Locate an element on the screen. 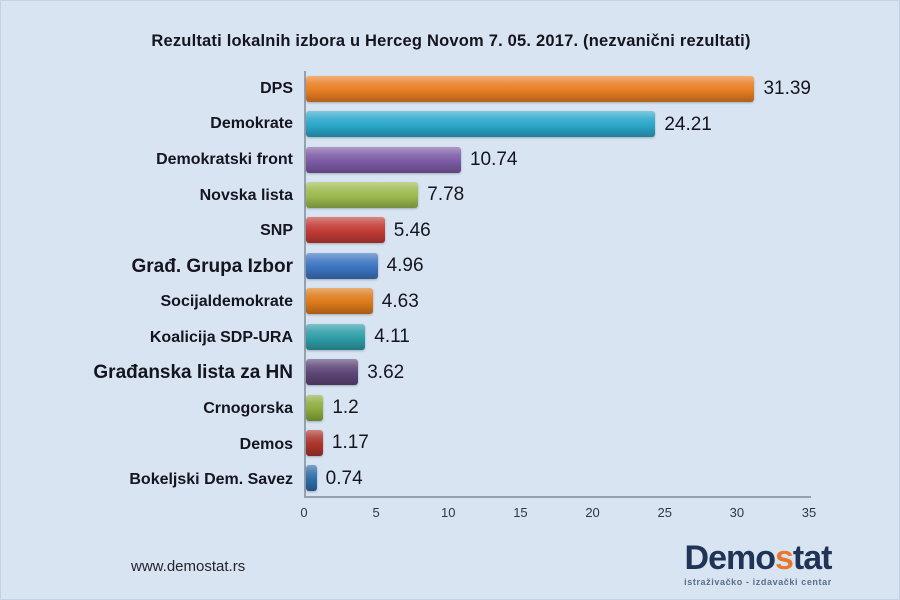 The height and width of the screenshot is (600, 900). x-axis-tick: 25 is located at coordinates (664, 512).